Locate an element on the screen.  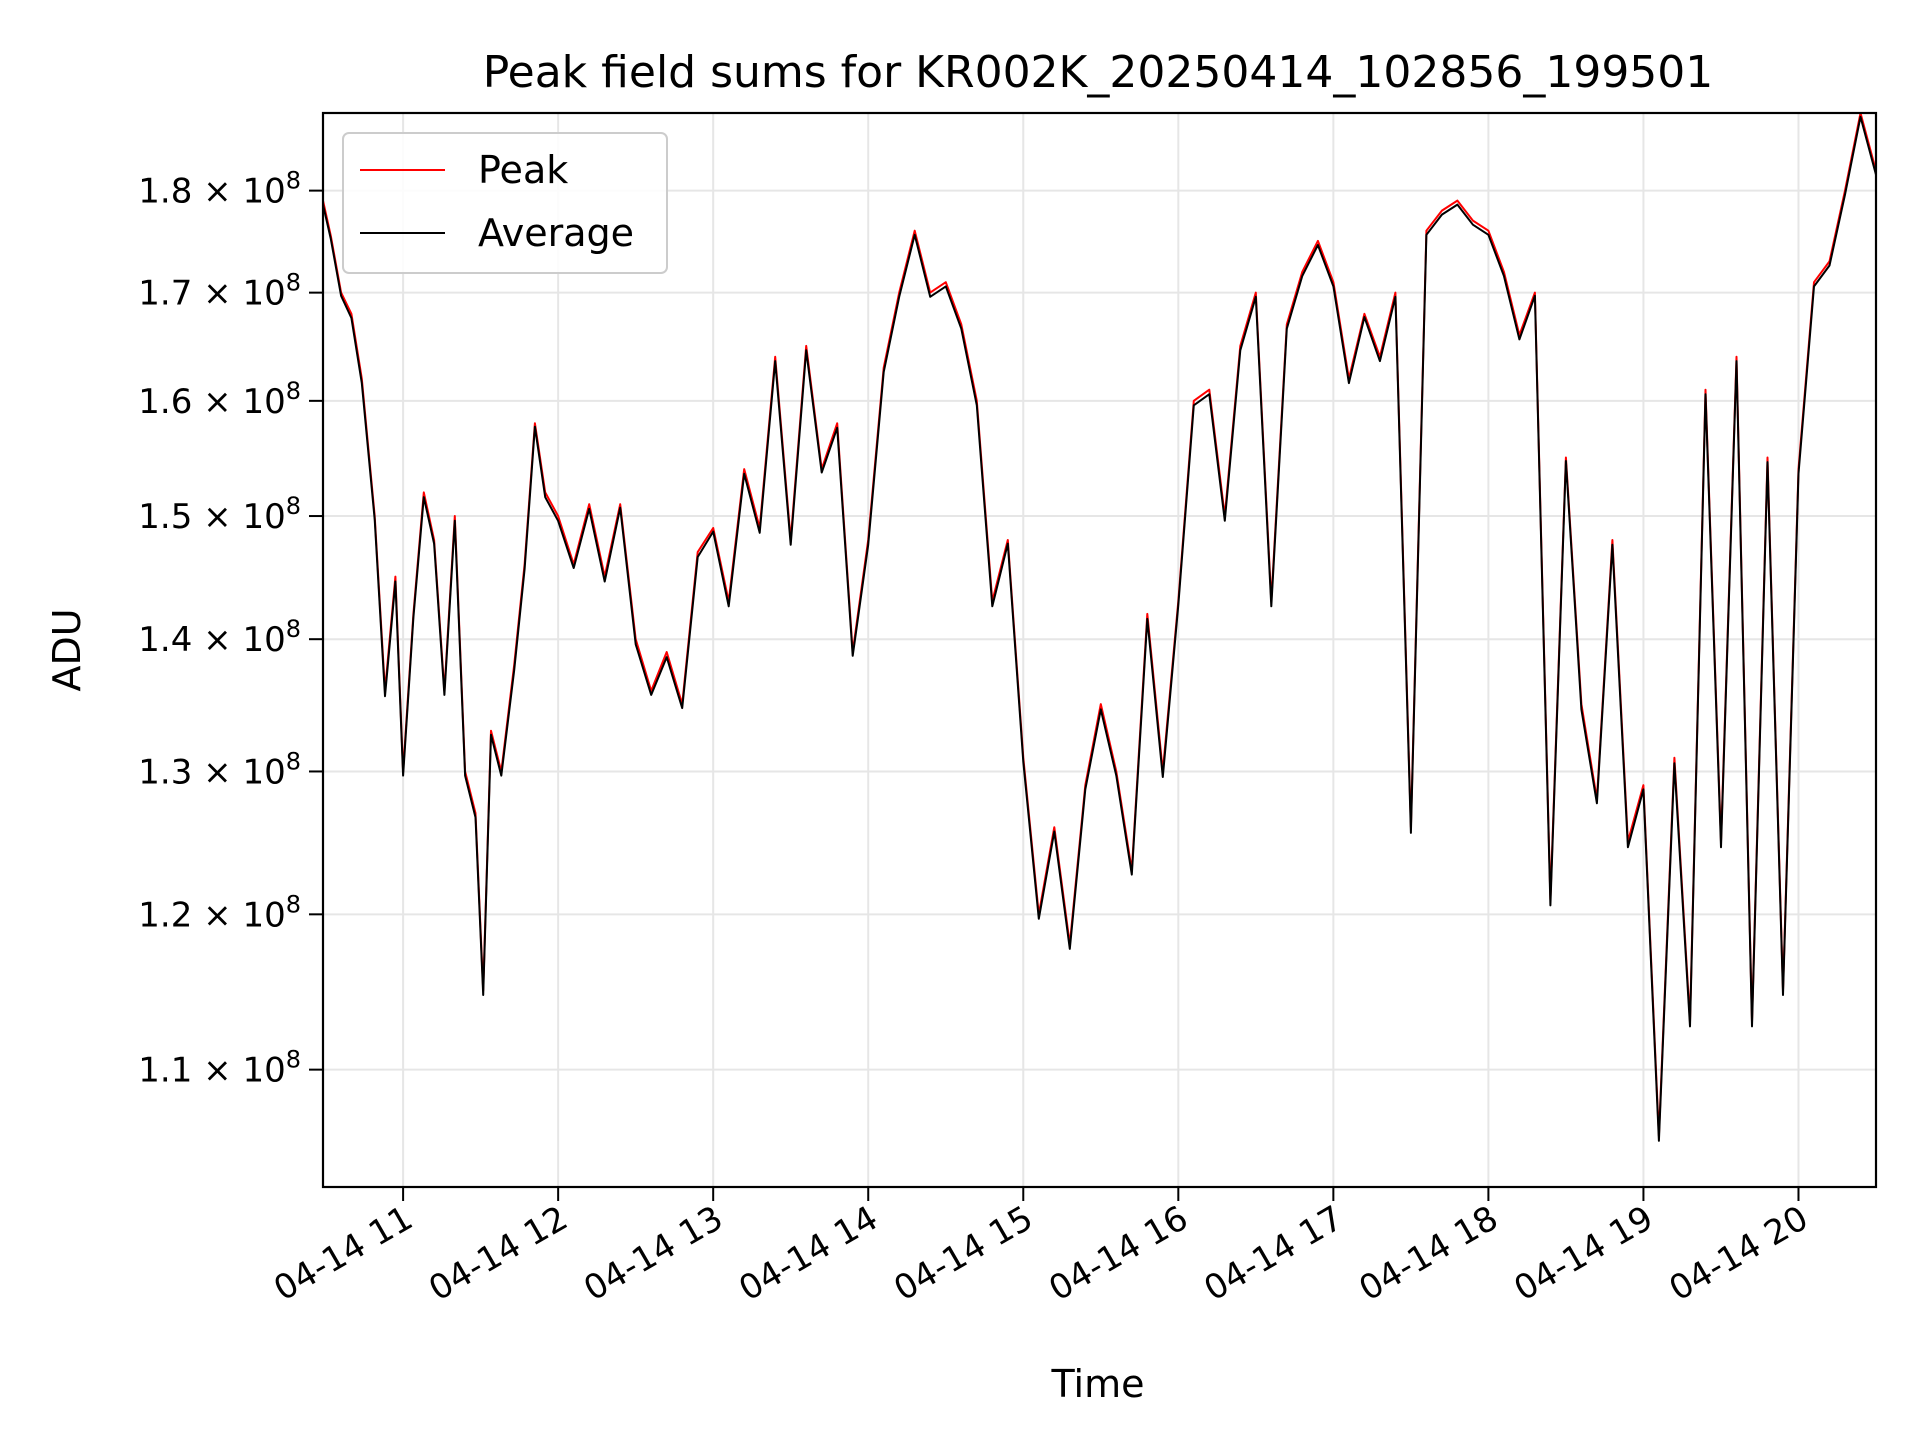
legend-label-average: Average is located at coordinates (556, 233).